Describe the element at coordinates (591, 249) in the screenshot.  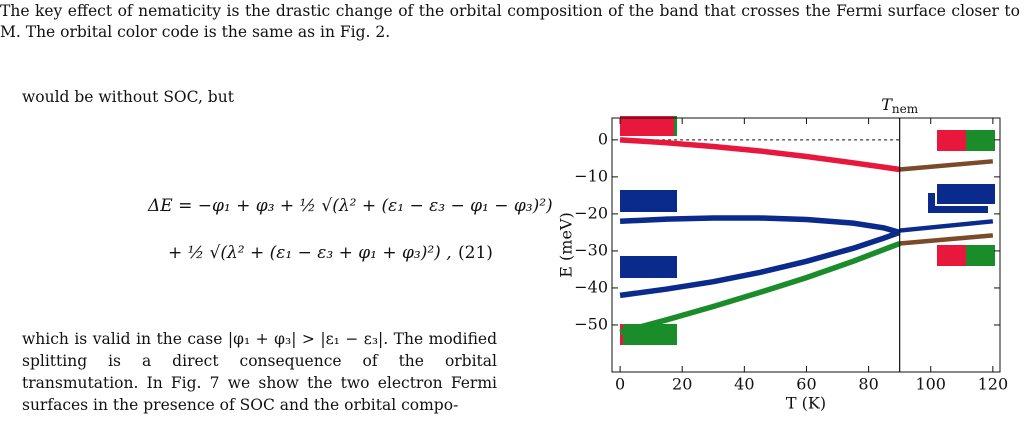
I see `y-tick-label: −30` at that location.